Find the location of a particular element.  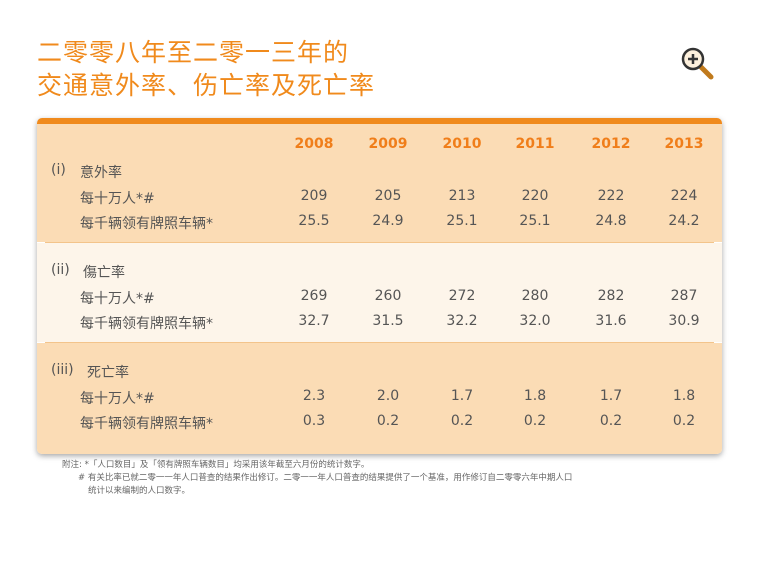

table-cell: 24.9 is located at coordinates (388, 221).